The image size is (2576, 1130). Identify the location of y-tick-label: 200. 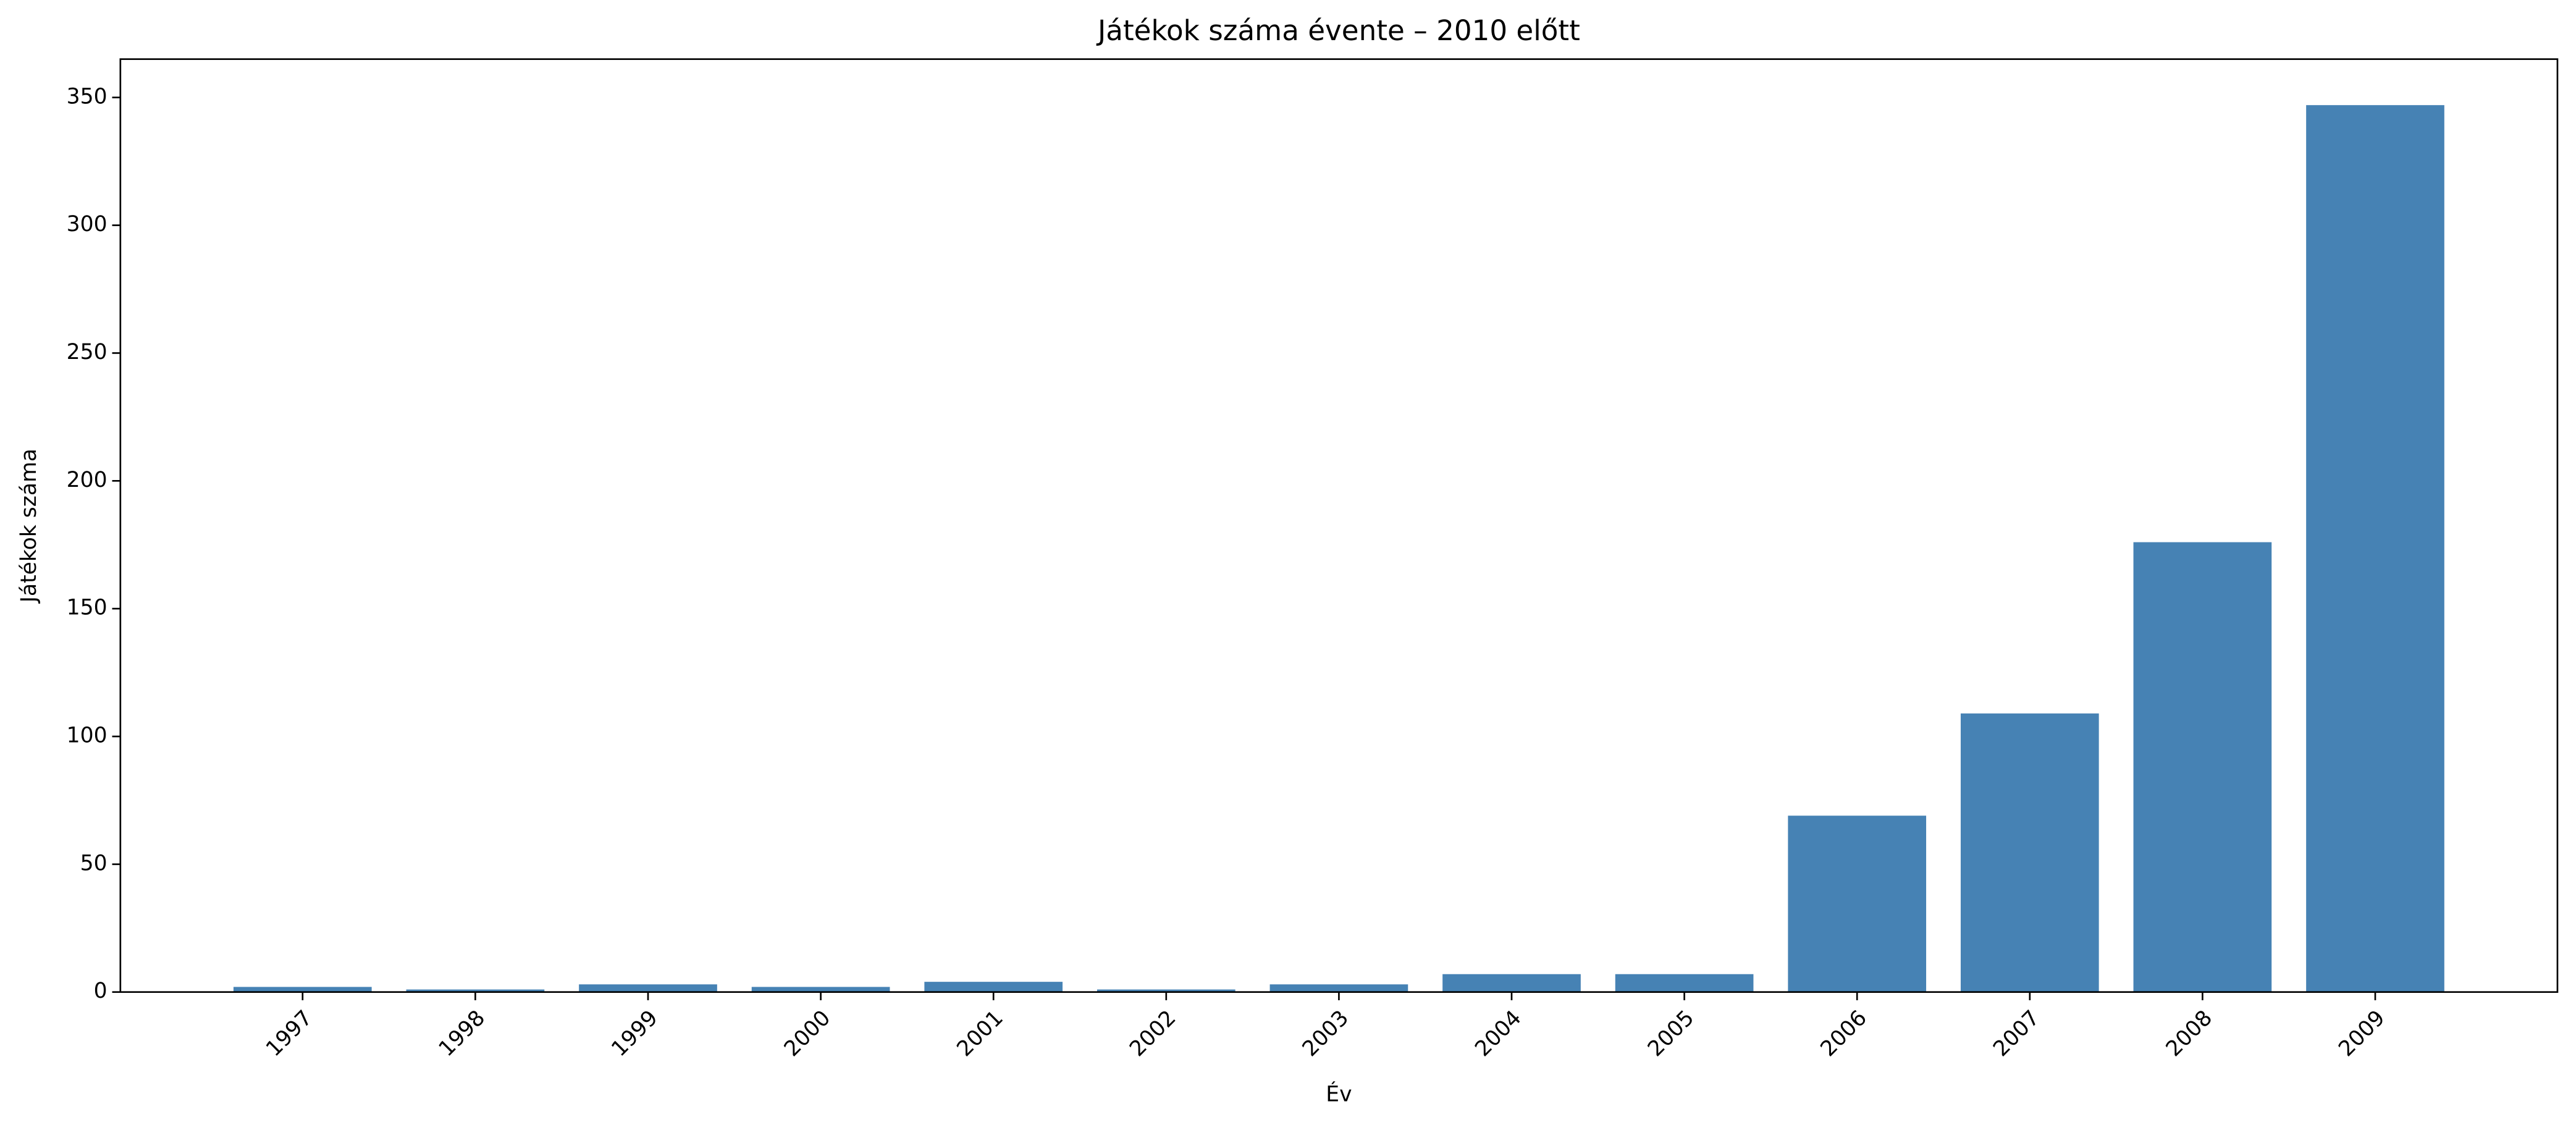
(87, 480).